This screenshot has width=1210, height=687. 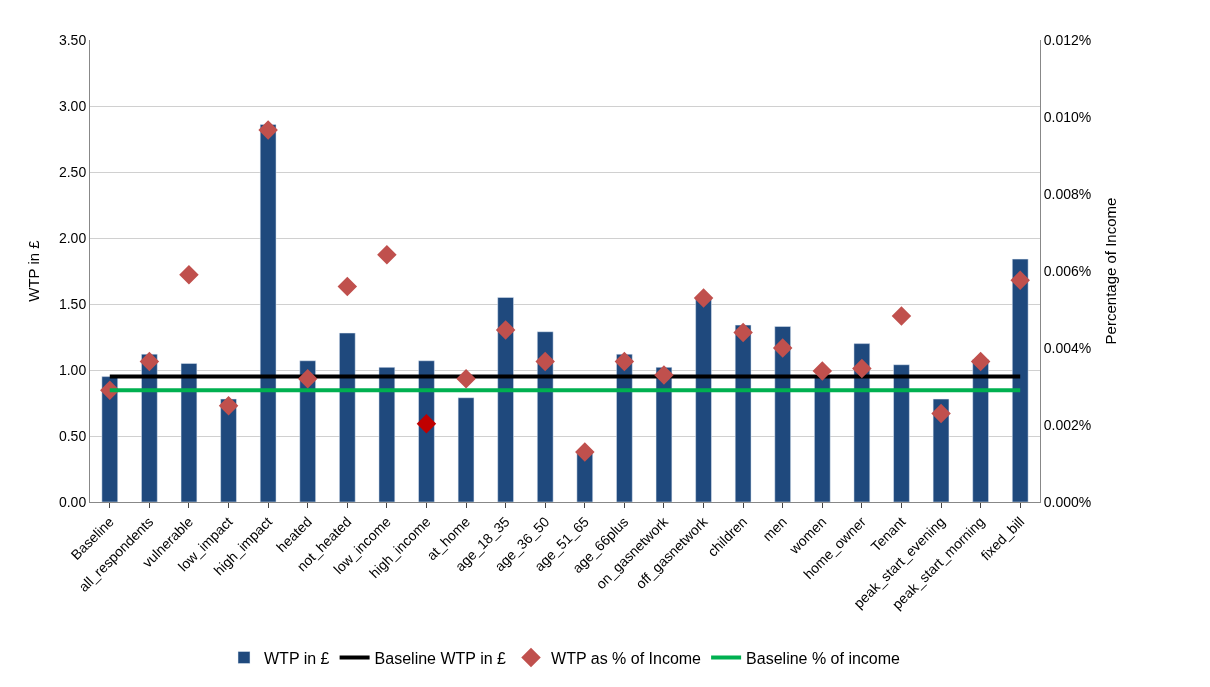 What do you see at coordinates (72, 237) in the screenshot?
I see `y-tick-label: 2.00` at bounding box center [72, 237].